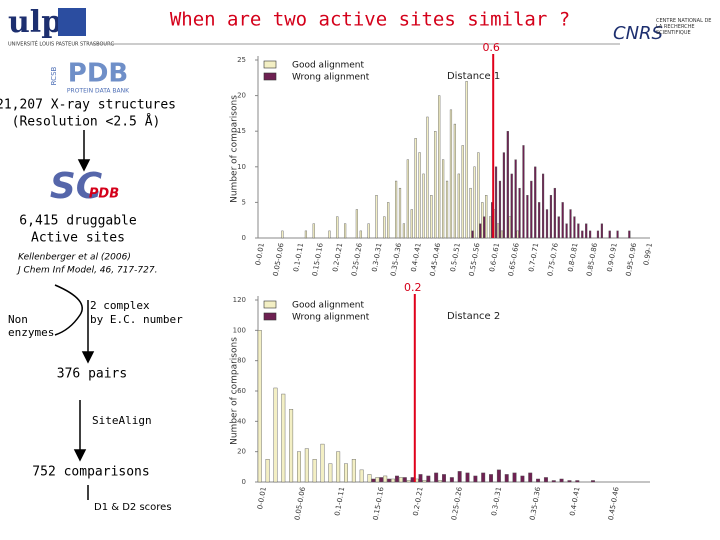  What do you see at coordinates (241, 421) in the screenshot?
I see `y-tick-label: 40` at bounding box center [241, 421].